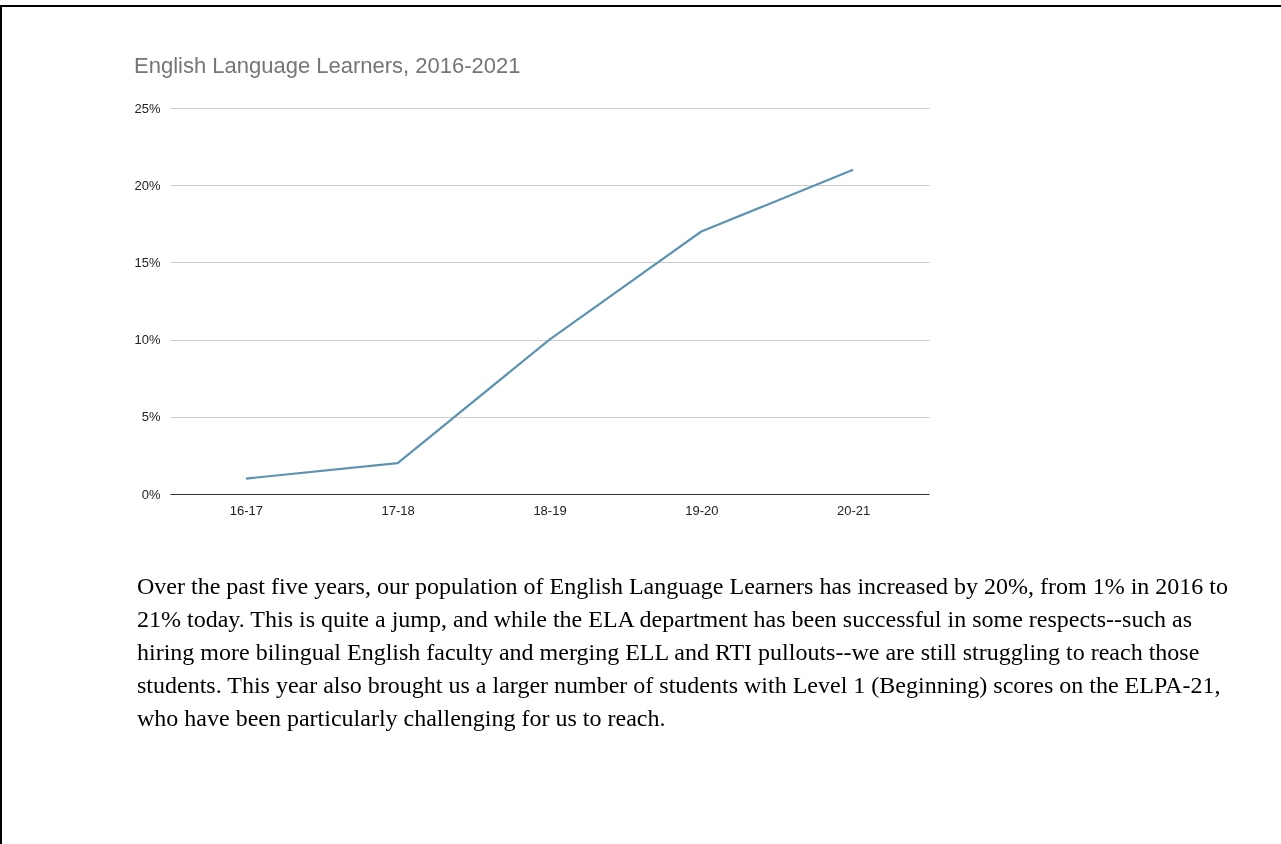  Describe the element at coordinates (151, 417) in the screenshot. I see `y-tick-label: 5%` at that location.